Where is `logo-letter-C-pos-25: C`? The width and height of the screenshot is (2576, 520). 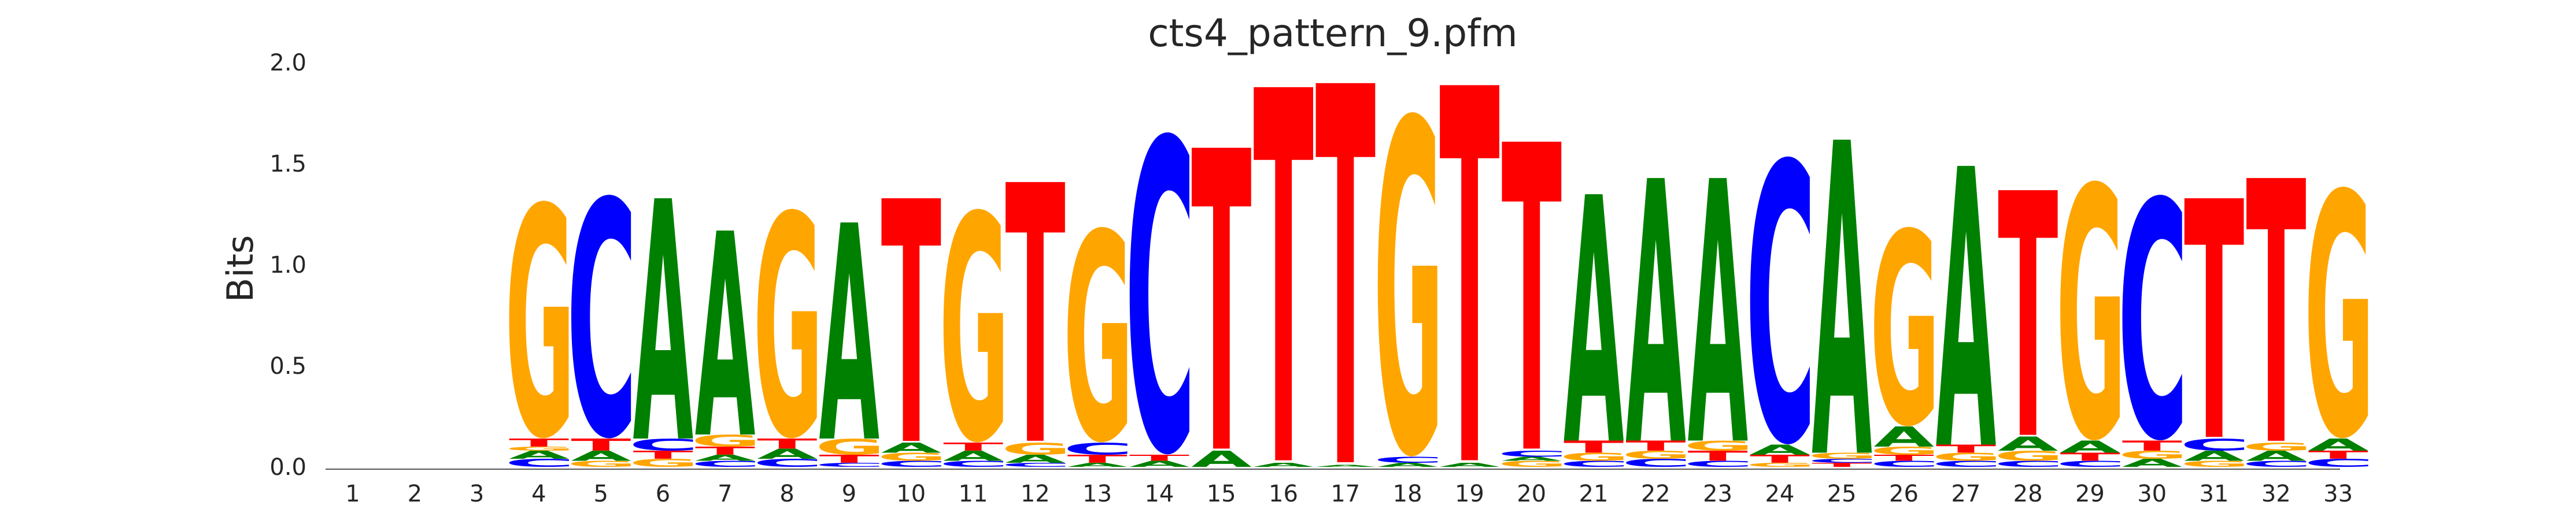 logo-letter-C-pos-25: C is located at coordinates (1843, 461).